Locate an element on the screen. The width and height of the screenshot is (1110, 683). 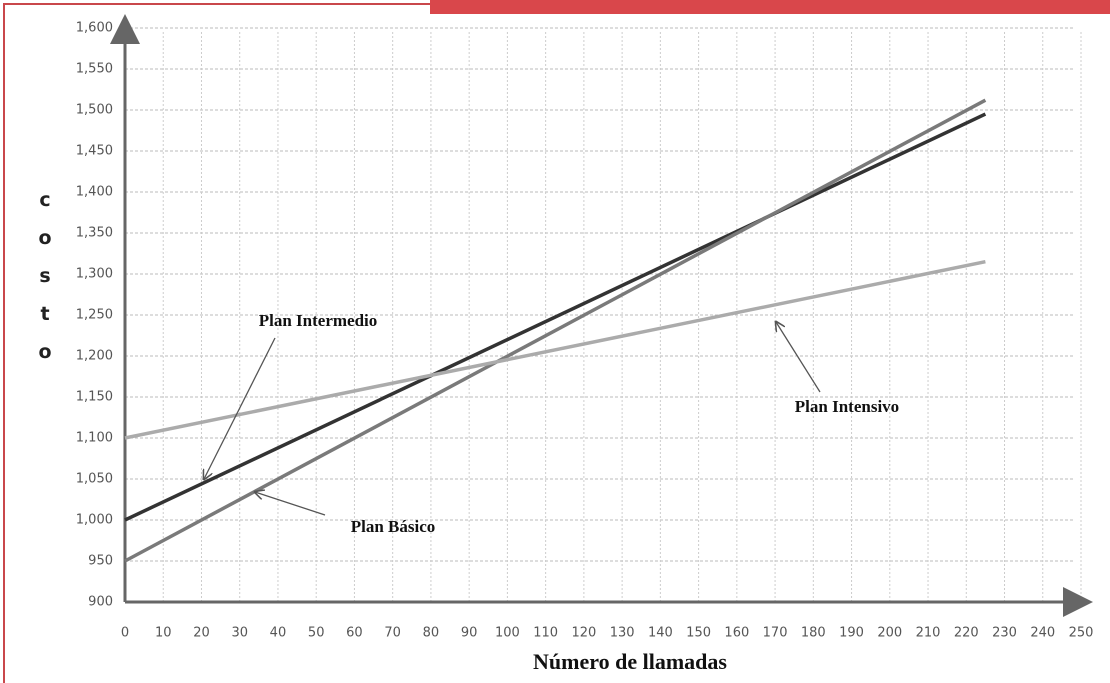
y-tick-label: 1,050 is located at coordinates (94, 479).